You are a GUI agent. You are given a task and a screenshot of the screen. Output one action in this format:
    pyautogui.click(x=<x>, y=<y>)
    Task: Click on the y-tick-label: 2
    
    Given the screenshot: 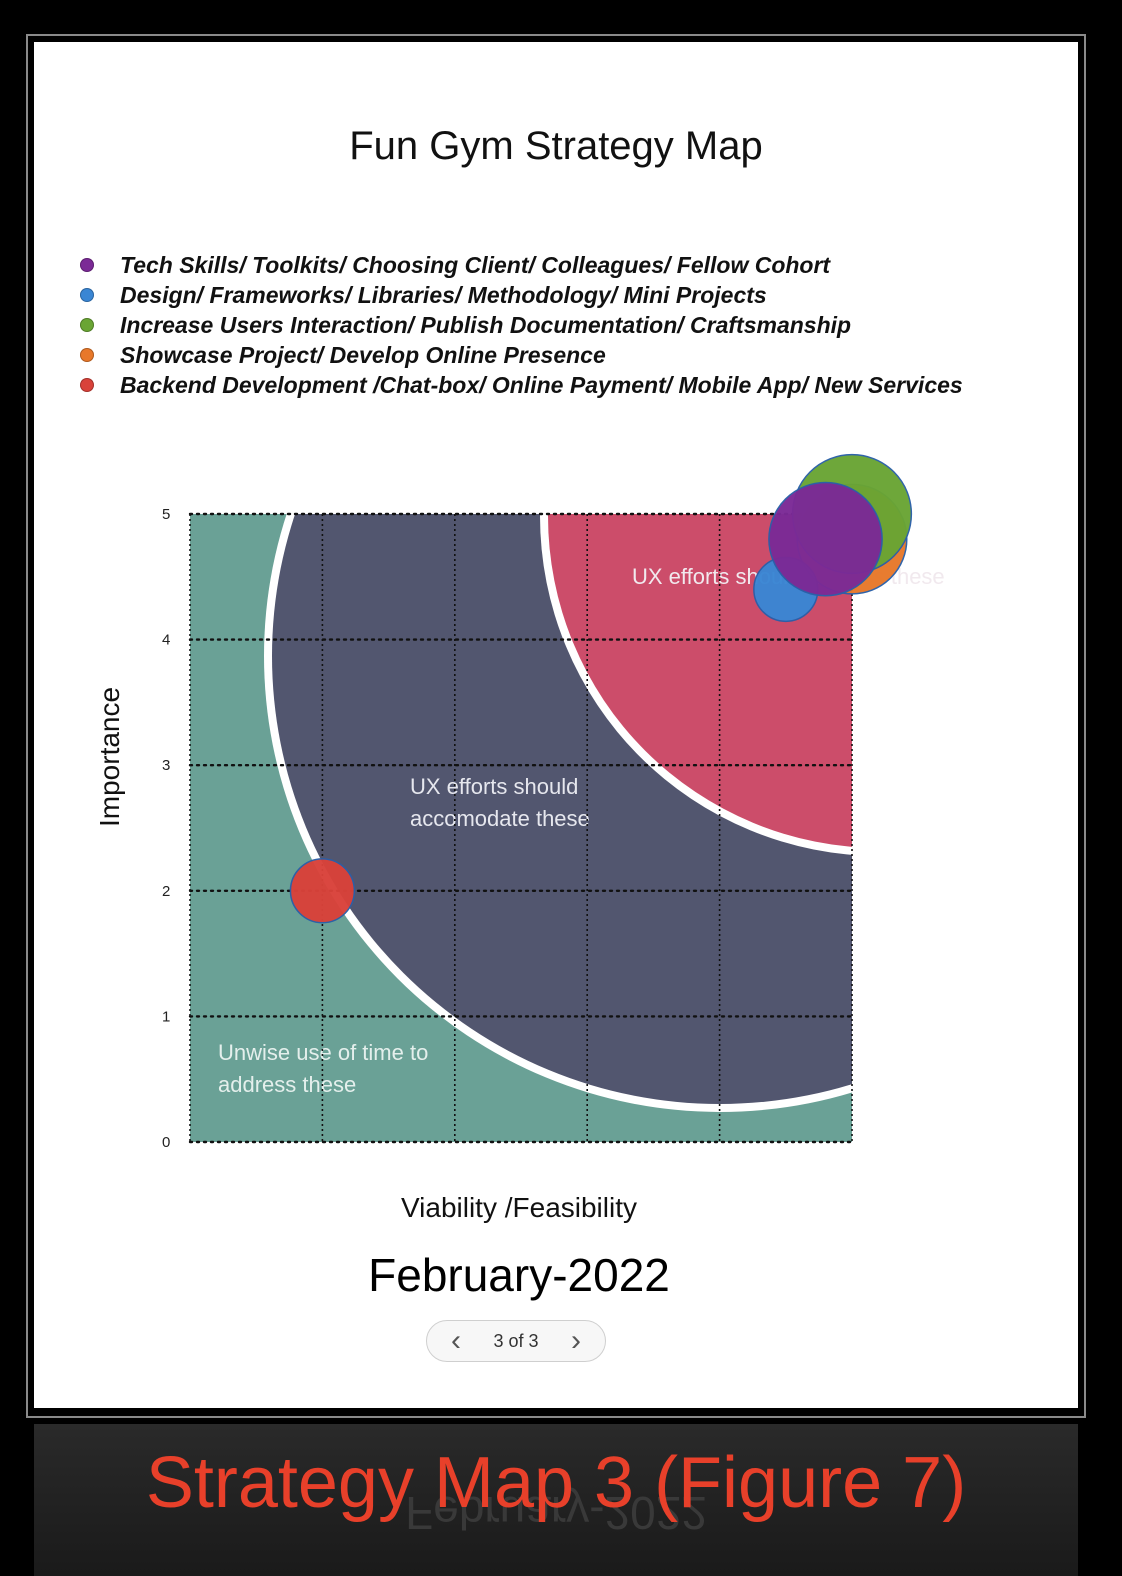 What is the action you would take?
    pyautogui.click(x=166, y=891)
    